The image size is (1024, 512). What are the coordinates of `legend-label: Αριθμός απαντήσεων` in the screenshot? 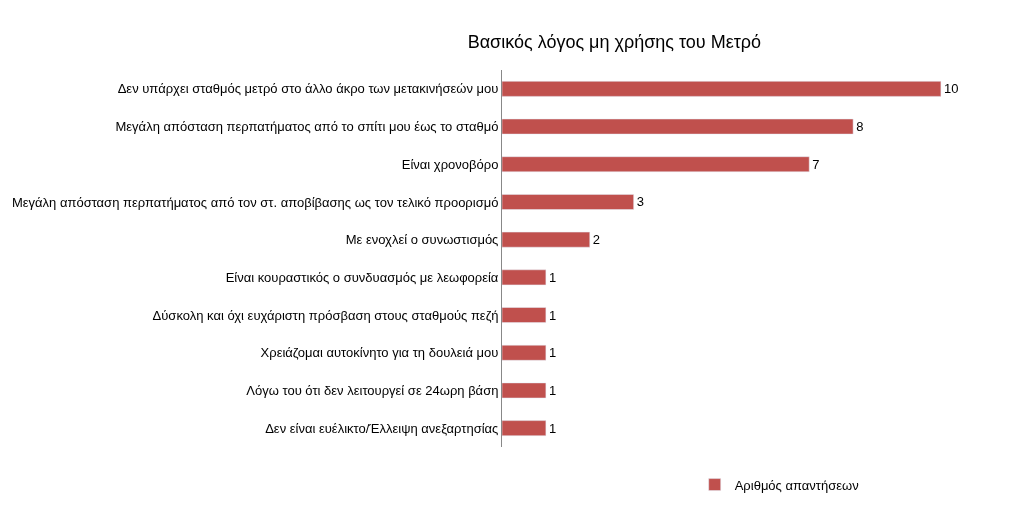 It's located at (796, 485).